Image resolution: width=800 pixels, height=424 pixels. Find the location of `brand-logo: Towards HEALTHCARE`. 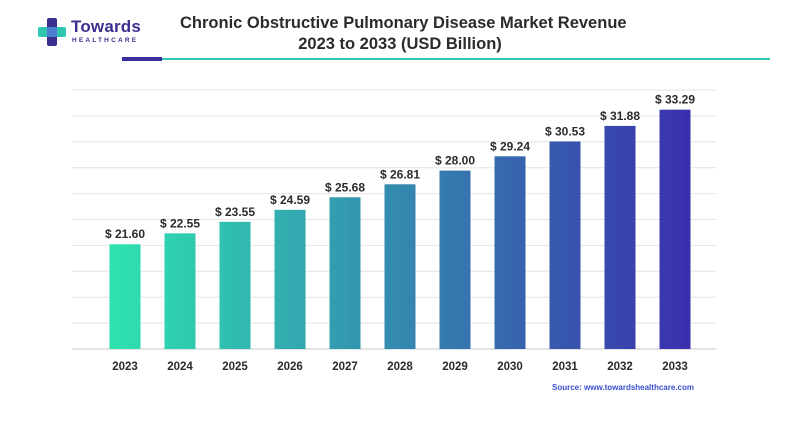

brand-logo: Towards HEALTHCARE is located at coordinates (108, 33).